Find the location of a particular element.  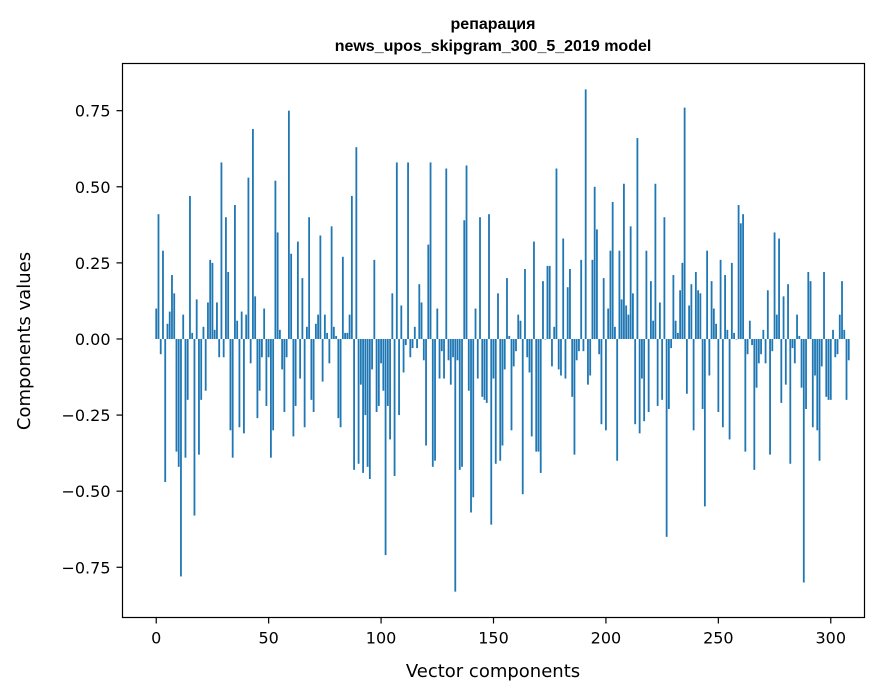

x-tick-label: 0 is located at coordinates (156, 638).